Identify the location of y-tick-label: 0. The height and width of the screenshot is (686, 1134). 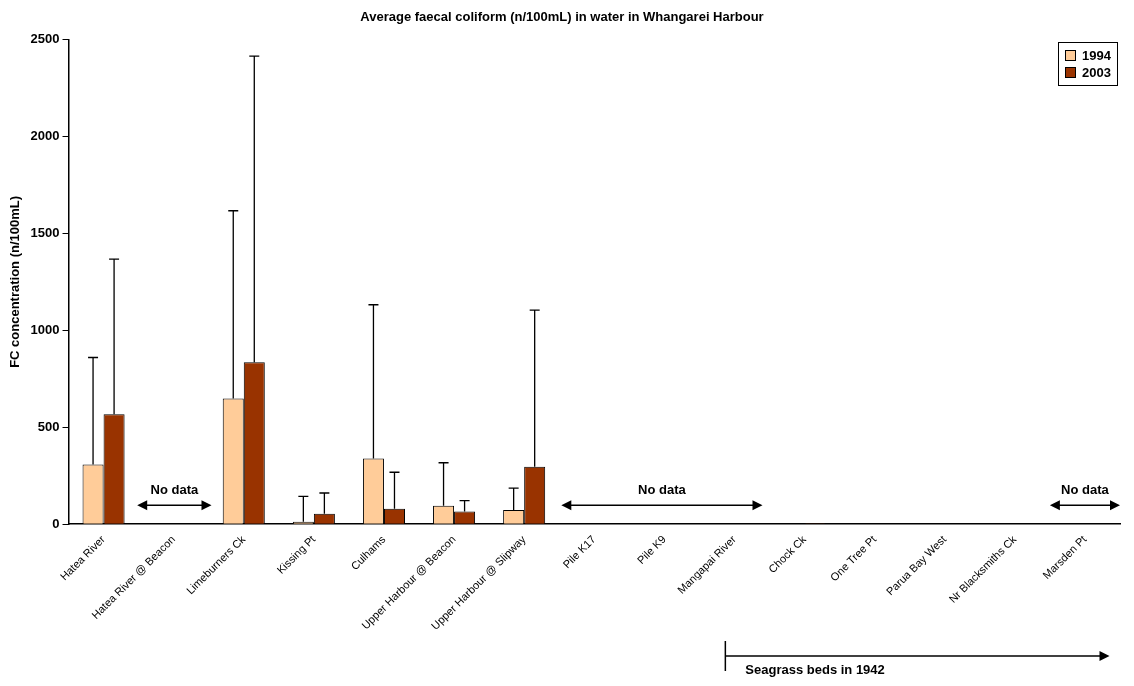
(56, 523).